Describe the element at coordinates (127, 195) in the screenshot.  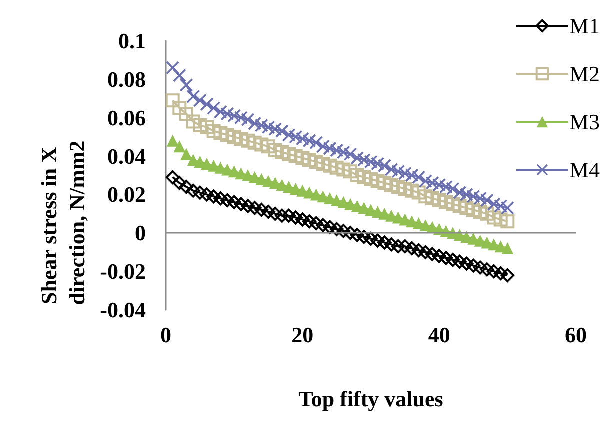
I see `y-tick-label: 0.02` at that location.